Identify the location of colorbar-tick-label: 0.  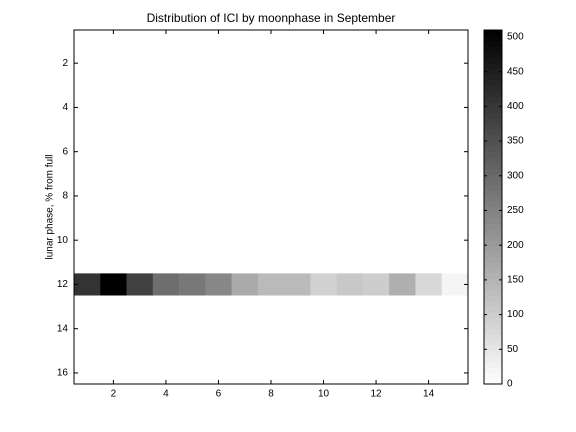
(510, 384).